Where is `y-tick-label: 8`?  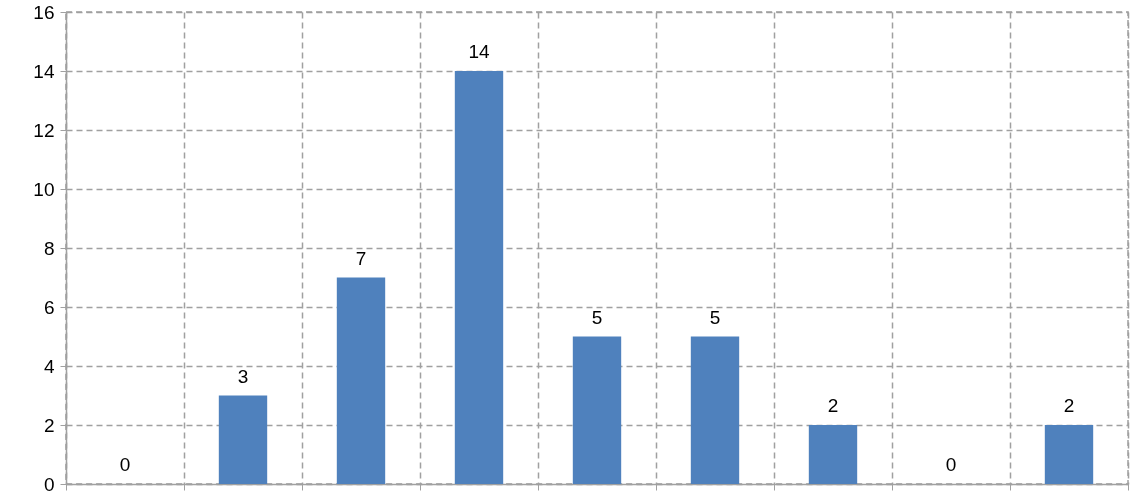 y-tick-label: 8 is located at coordinates (49, 248).